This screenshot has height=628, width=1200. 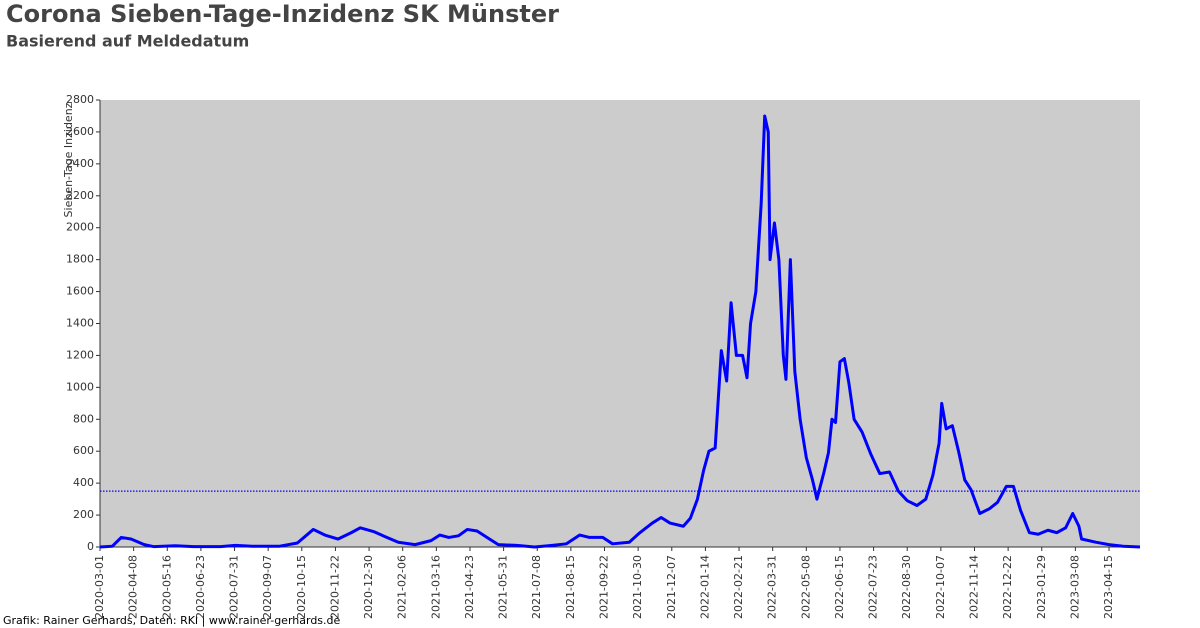 What do you see at coordinates (536, 587) in the screenshot?
I see `x-tick-label: 2021-07-08` at bounding box center [536, 587].